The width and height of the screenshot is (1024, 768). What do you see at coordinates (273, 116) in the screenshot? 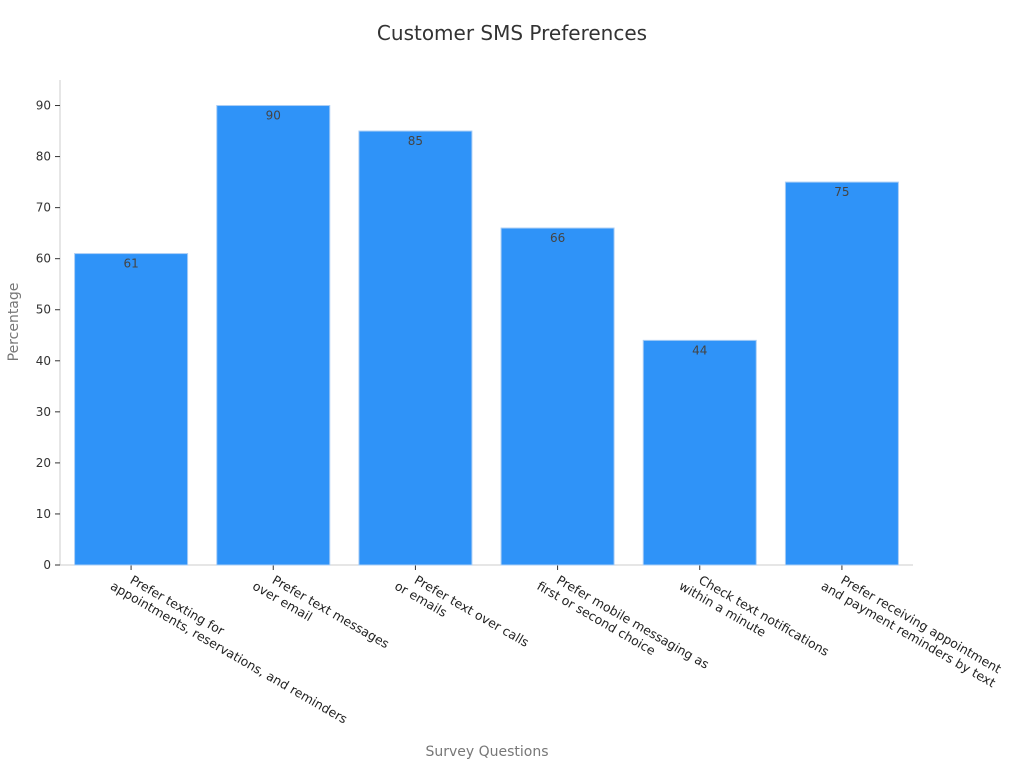
I see `data-label: 90` at bounding box center [273, 116].